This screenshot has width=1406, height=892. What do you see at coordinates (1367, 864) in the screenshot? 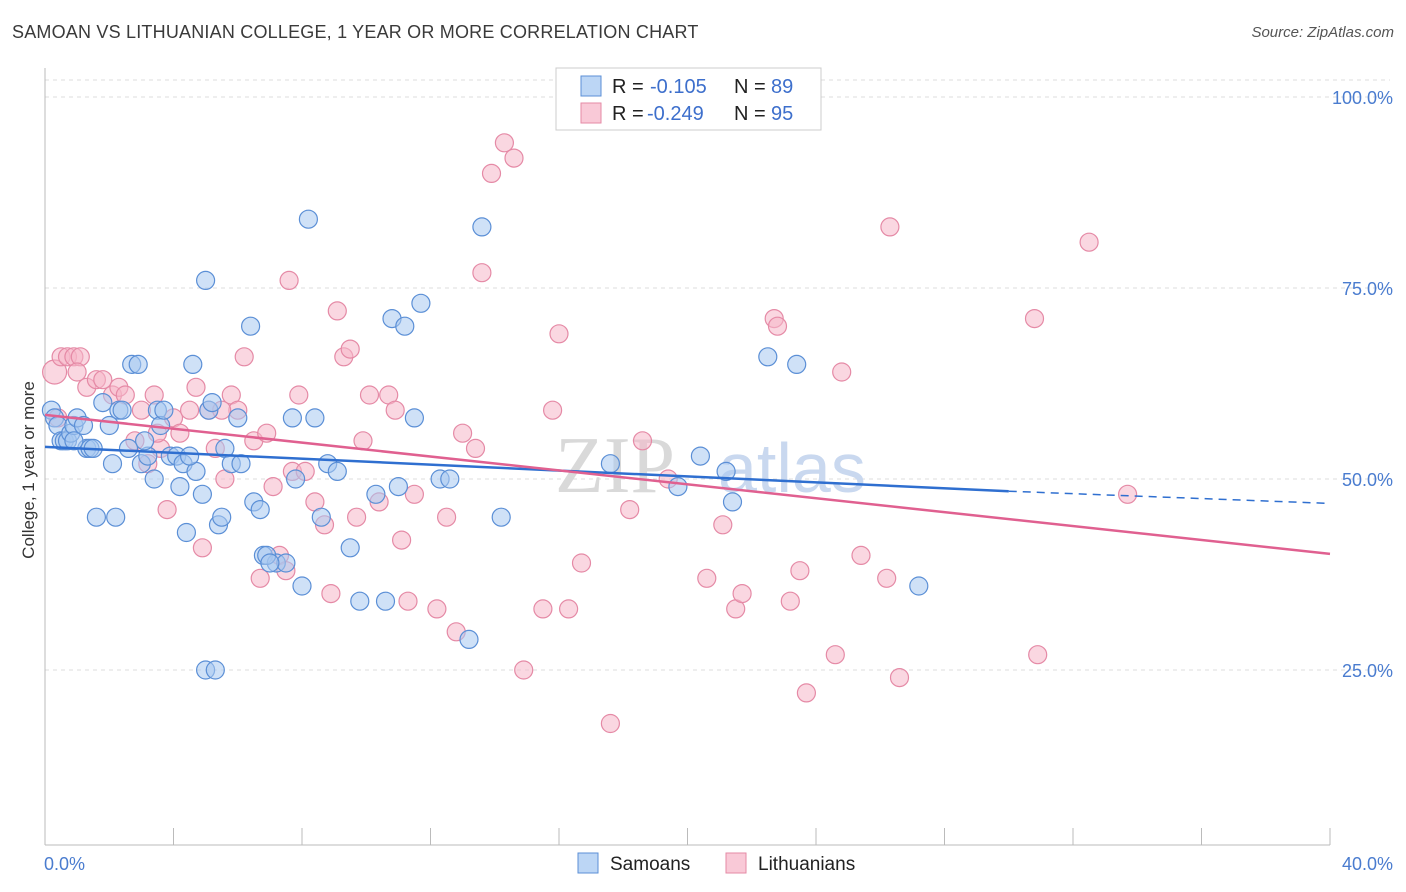
I see `x-tick-label: 40.0%` at bounding box center [1367, 864].